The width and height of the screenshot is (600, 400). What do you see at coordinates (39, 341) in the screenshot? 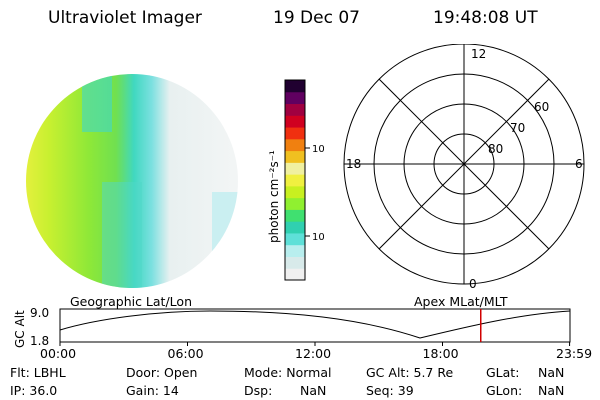
I see `timeline-y-bottom: 1.8` at bounding box center [39, 341].